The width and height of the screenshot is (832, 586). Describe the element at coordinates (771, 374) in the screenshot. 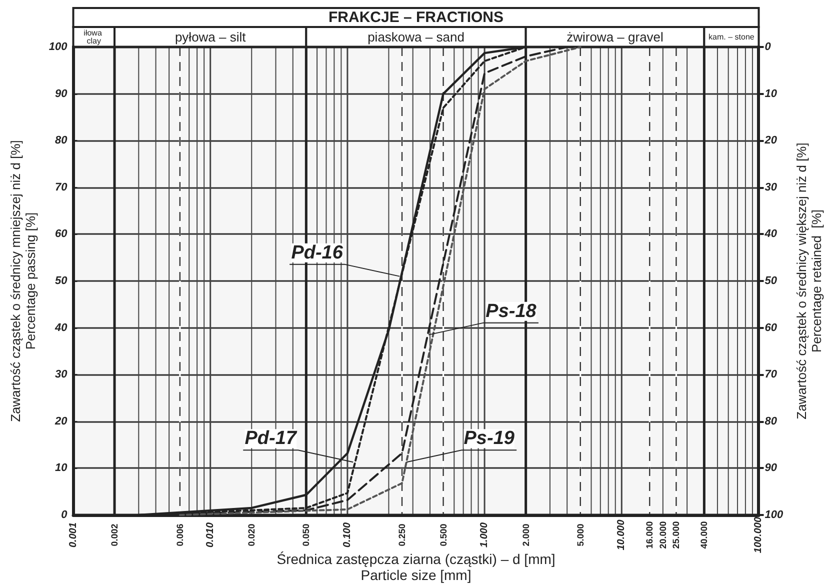

I see `y2-tick-label: 70` at that location.